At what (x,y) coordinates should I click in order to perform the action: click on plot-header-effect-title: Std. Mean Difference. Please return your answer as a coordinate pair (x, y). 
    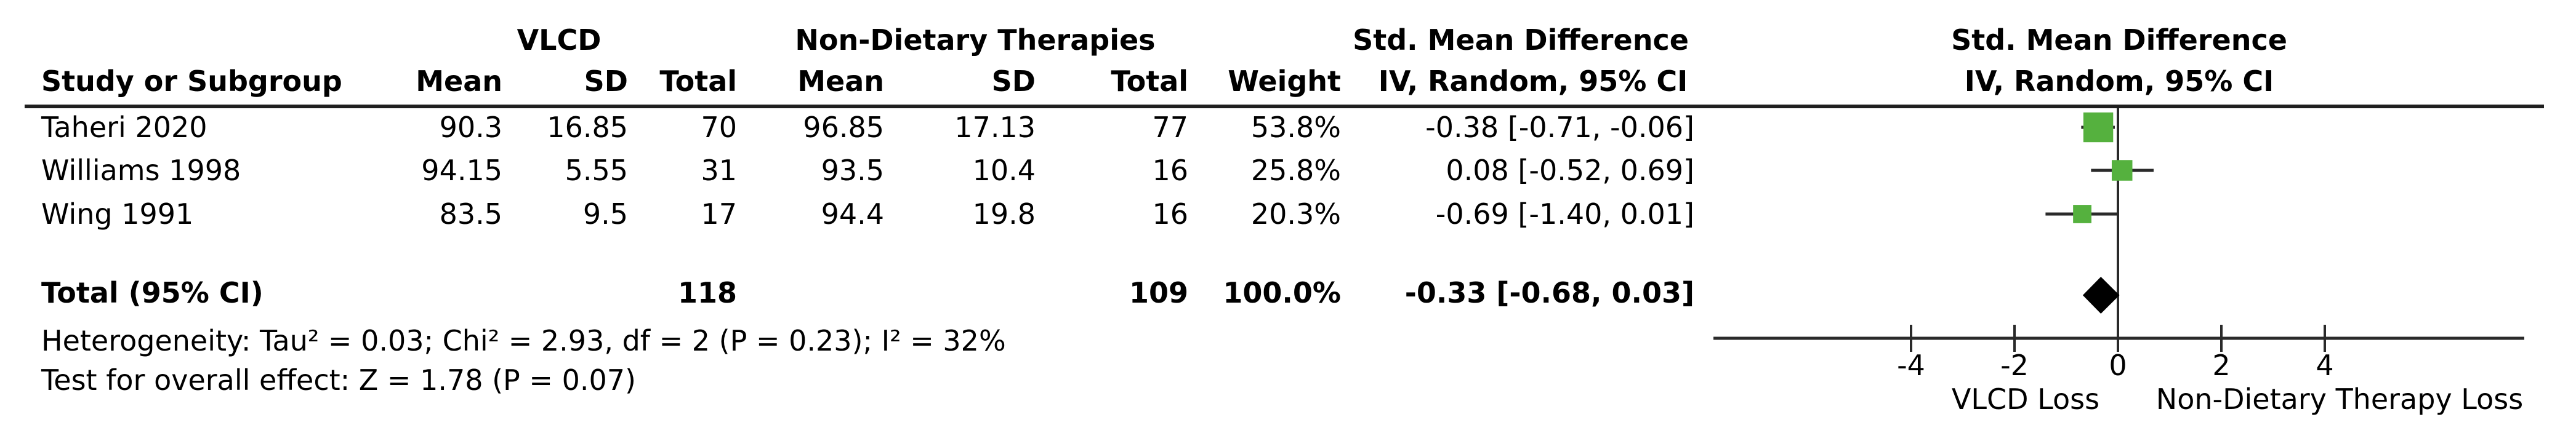
    Looking at the image, I should click on (2119, 40).